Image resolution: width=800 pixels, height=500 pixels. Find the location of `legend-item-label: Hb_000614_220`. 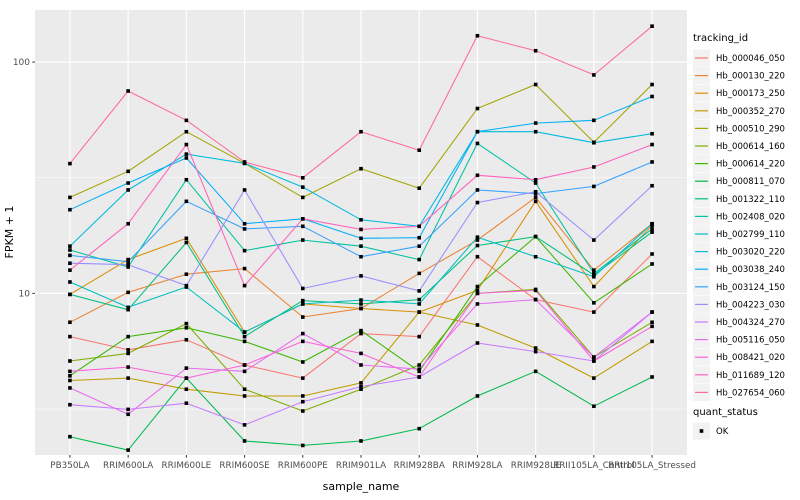

legend-item-label: Hb_000614_220 is located at coordinates (750, 165).